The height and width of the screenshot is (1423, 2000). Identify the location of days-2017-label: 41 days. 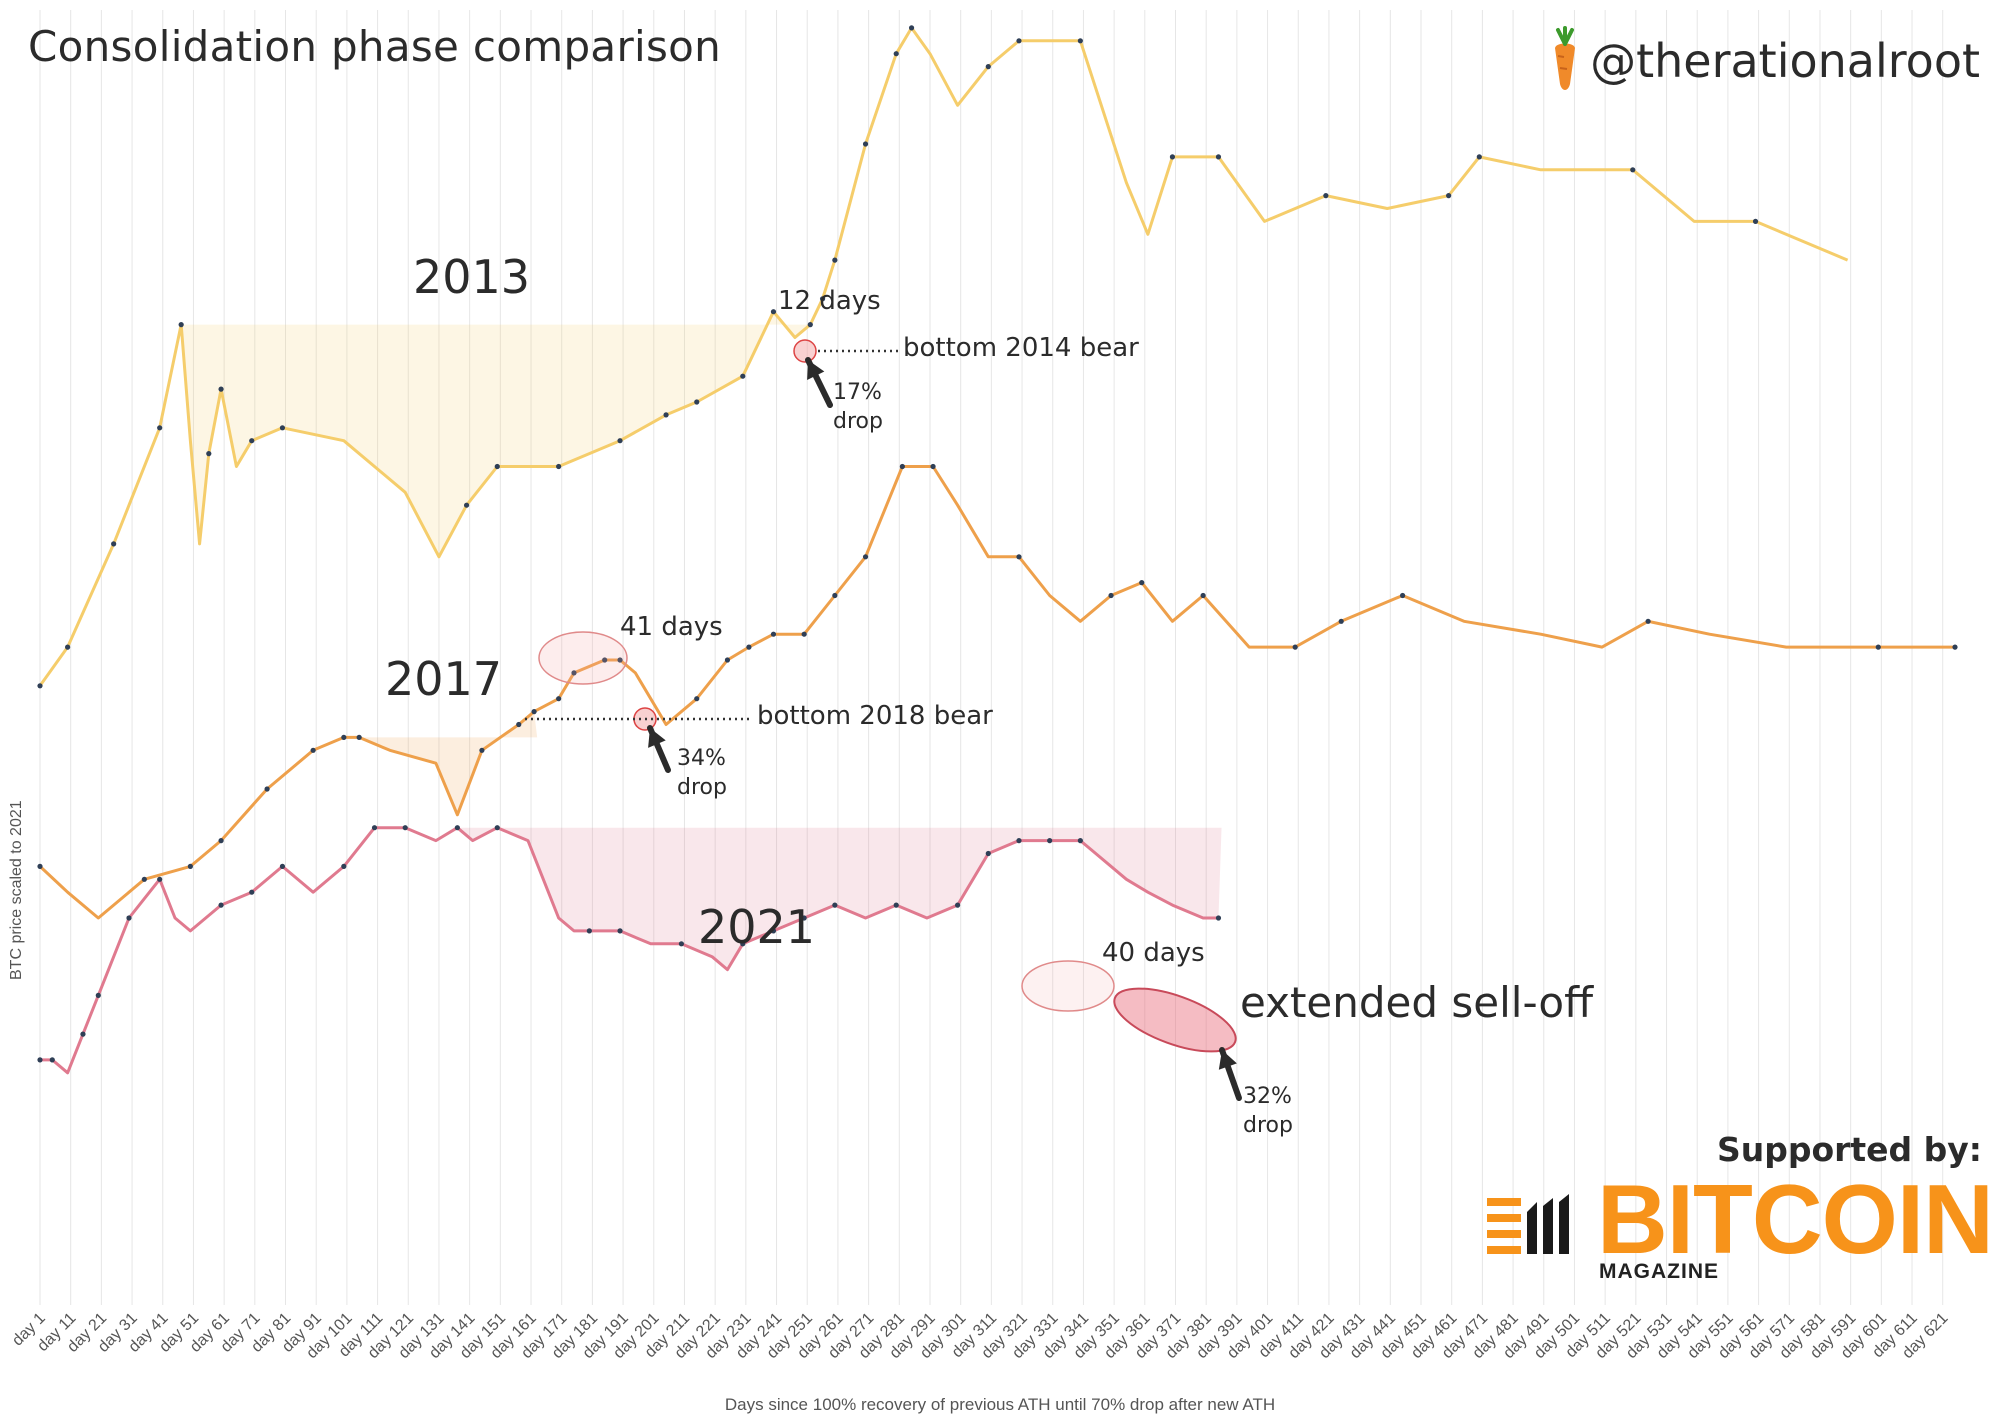
(671, 627).